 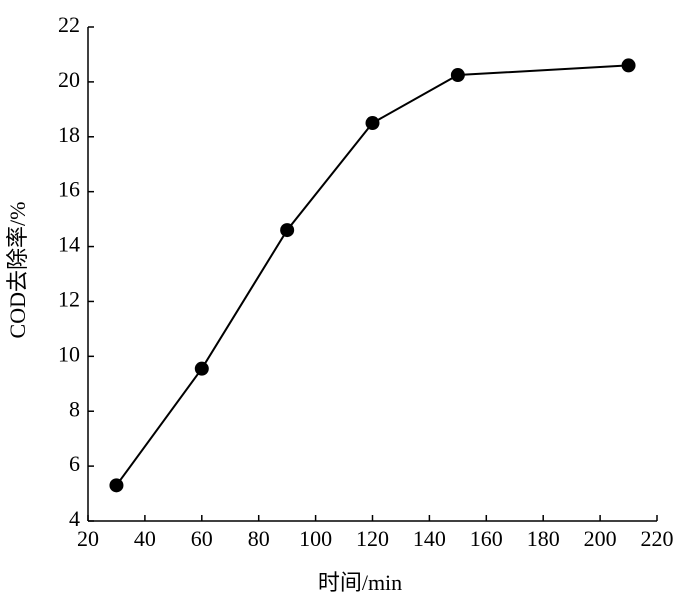 I want to click on y-tick-label: 12, so click(x=69, y=298).